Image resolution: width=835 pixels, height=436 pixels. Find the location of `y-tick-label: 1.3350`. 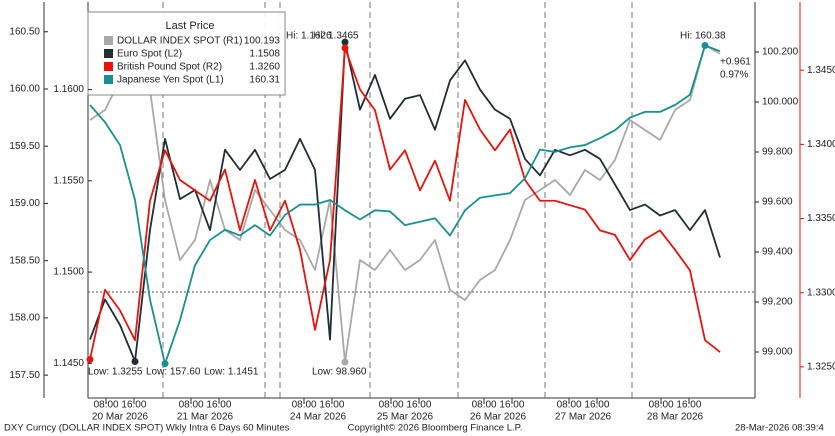

y-tick-label: 1.3350 is located at coordinates (821, 218).